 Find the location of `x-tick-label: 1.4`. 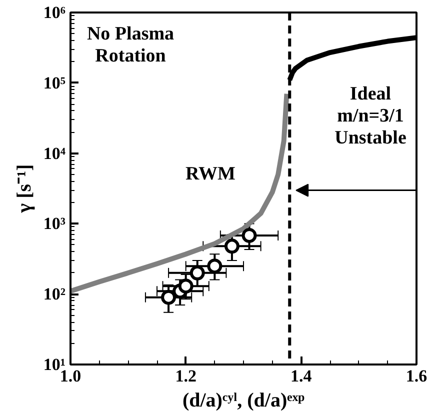

x-tick-label: 1.4 is located at coordinates (301, 376).